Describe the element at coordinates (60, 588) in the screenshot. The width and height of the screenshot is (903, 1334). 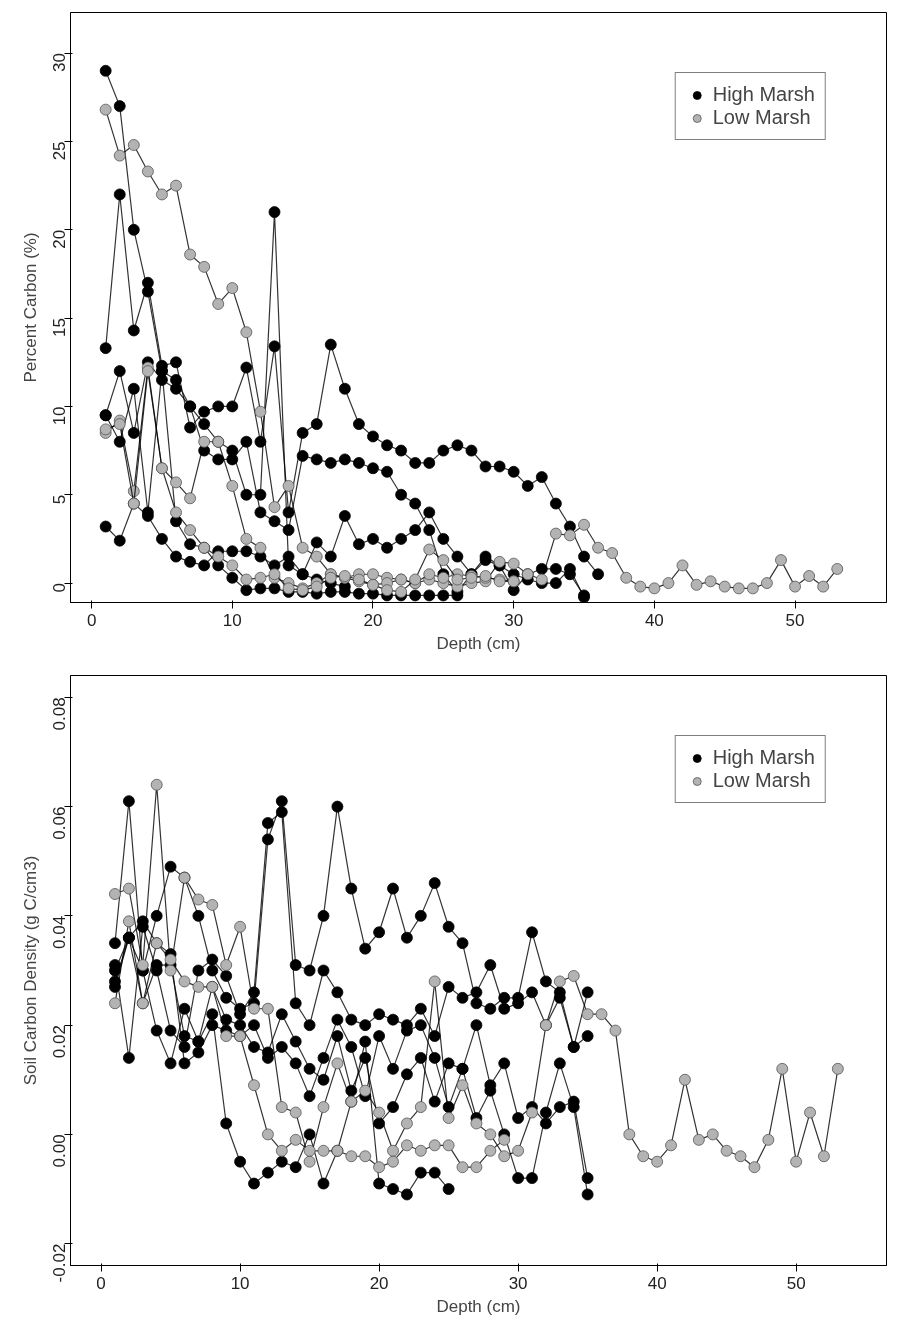
I see `y-tick-label: 0` at that location.